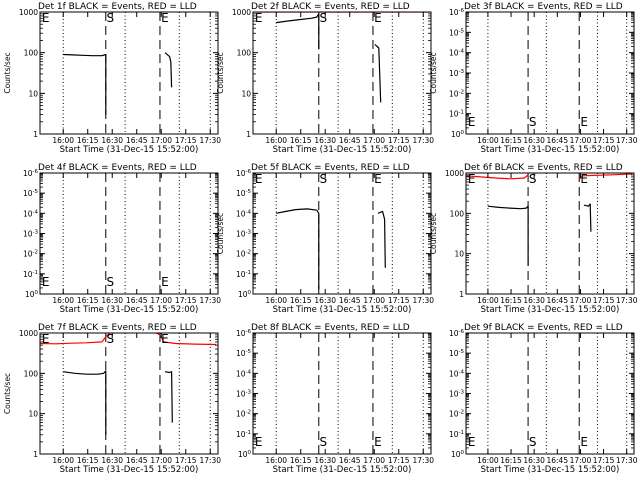 The image size is (640, 484). What do you see at coordinates (117, 328) in the screenshot?
I see `panel-title: Det 7f BLACK = Events, RED = LLD` at bounding box center [117, 328].